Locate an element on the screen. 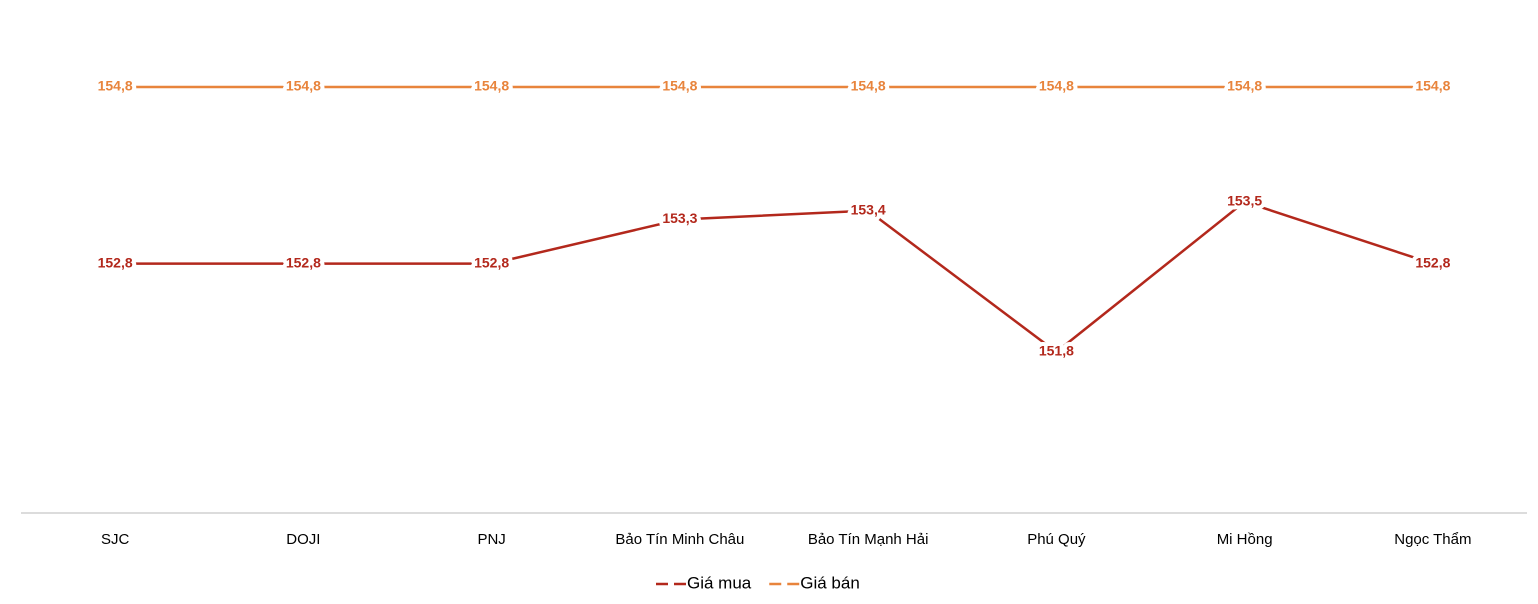  x-tick-label: DOJI is located at coordinates (303, 539).